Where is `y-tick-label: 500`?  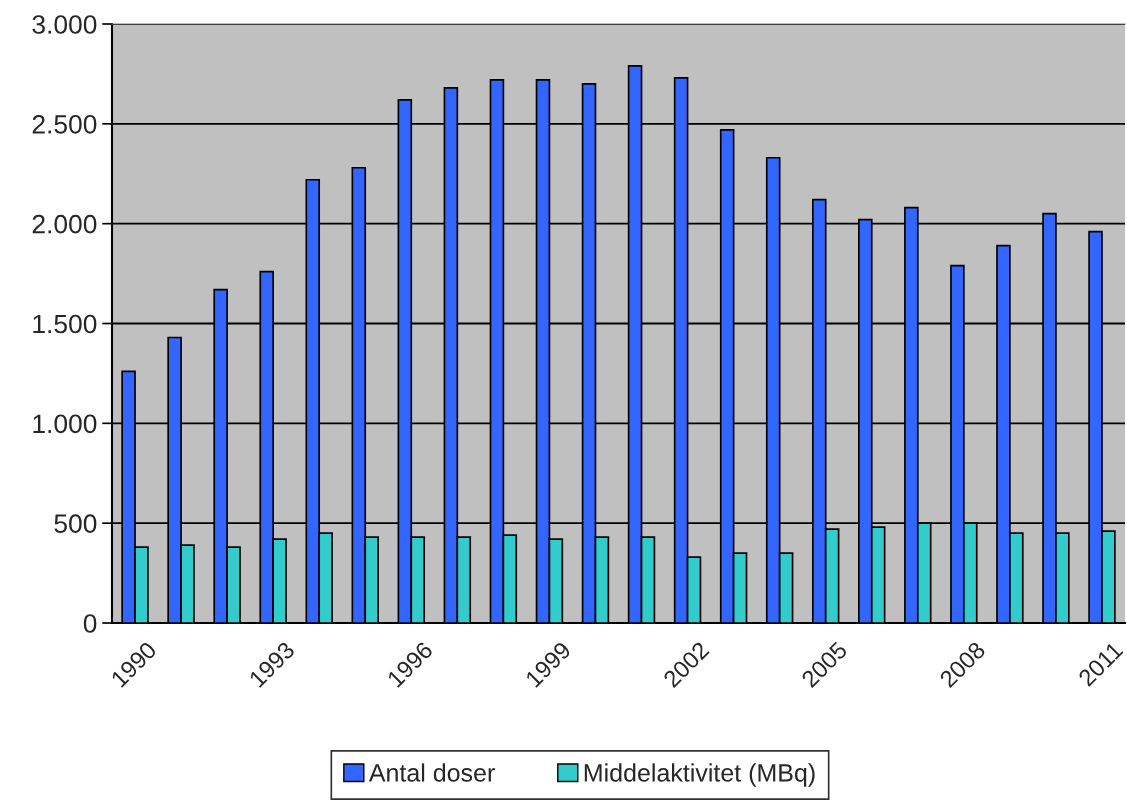
y-tick-label: 500 is located at coordinates (75, 523).